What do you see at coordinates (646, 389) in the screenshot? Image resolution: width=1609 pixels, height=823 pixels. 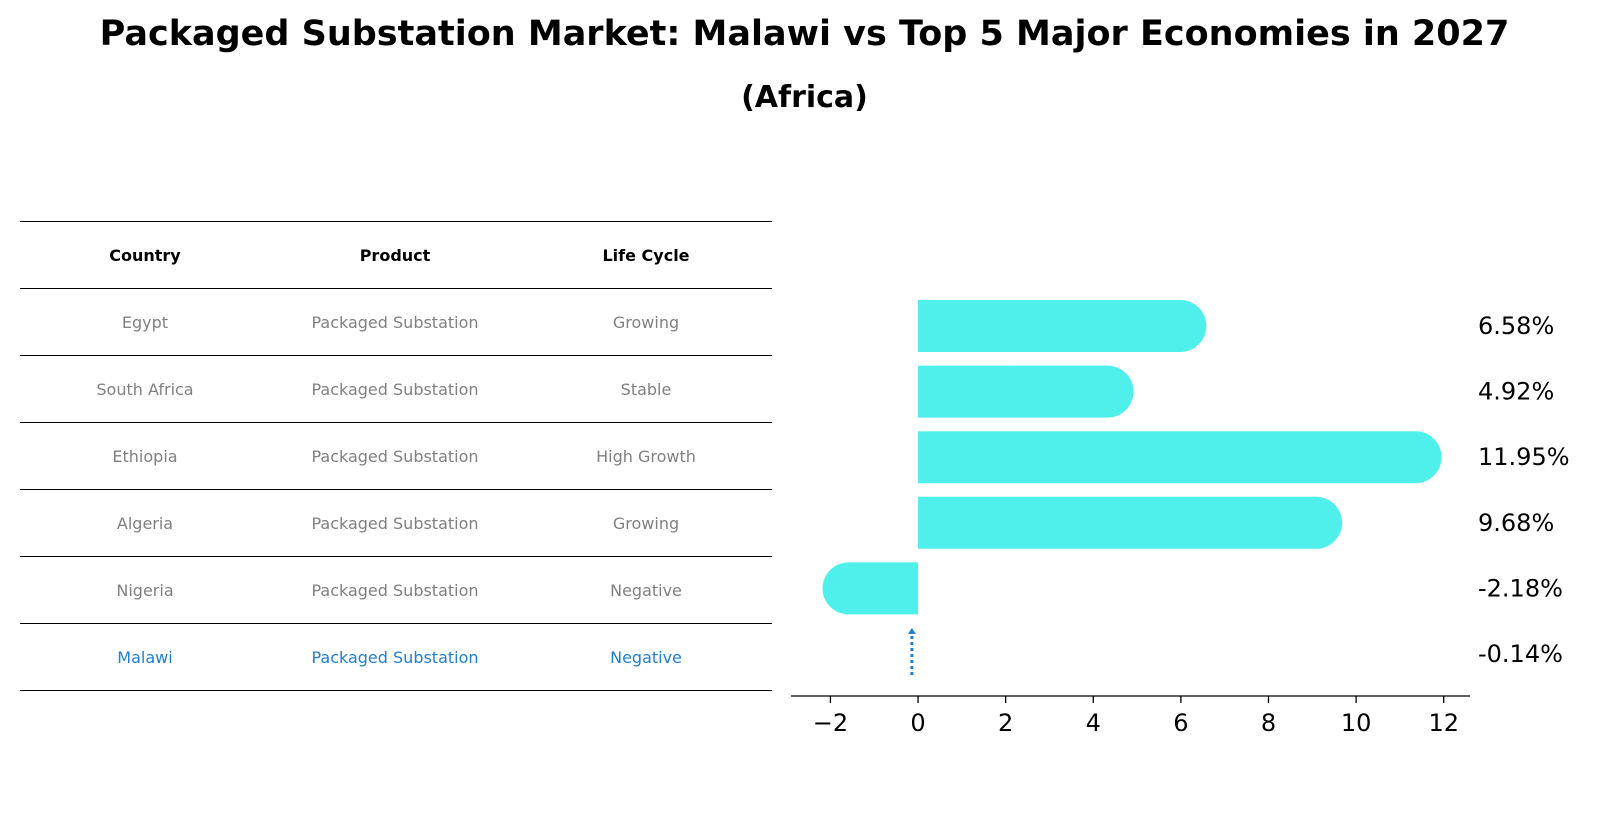 I see `cell-life-cycle: Stable` at bounding box center [646, 389].